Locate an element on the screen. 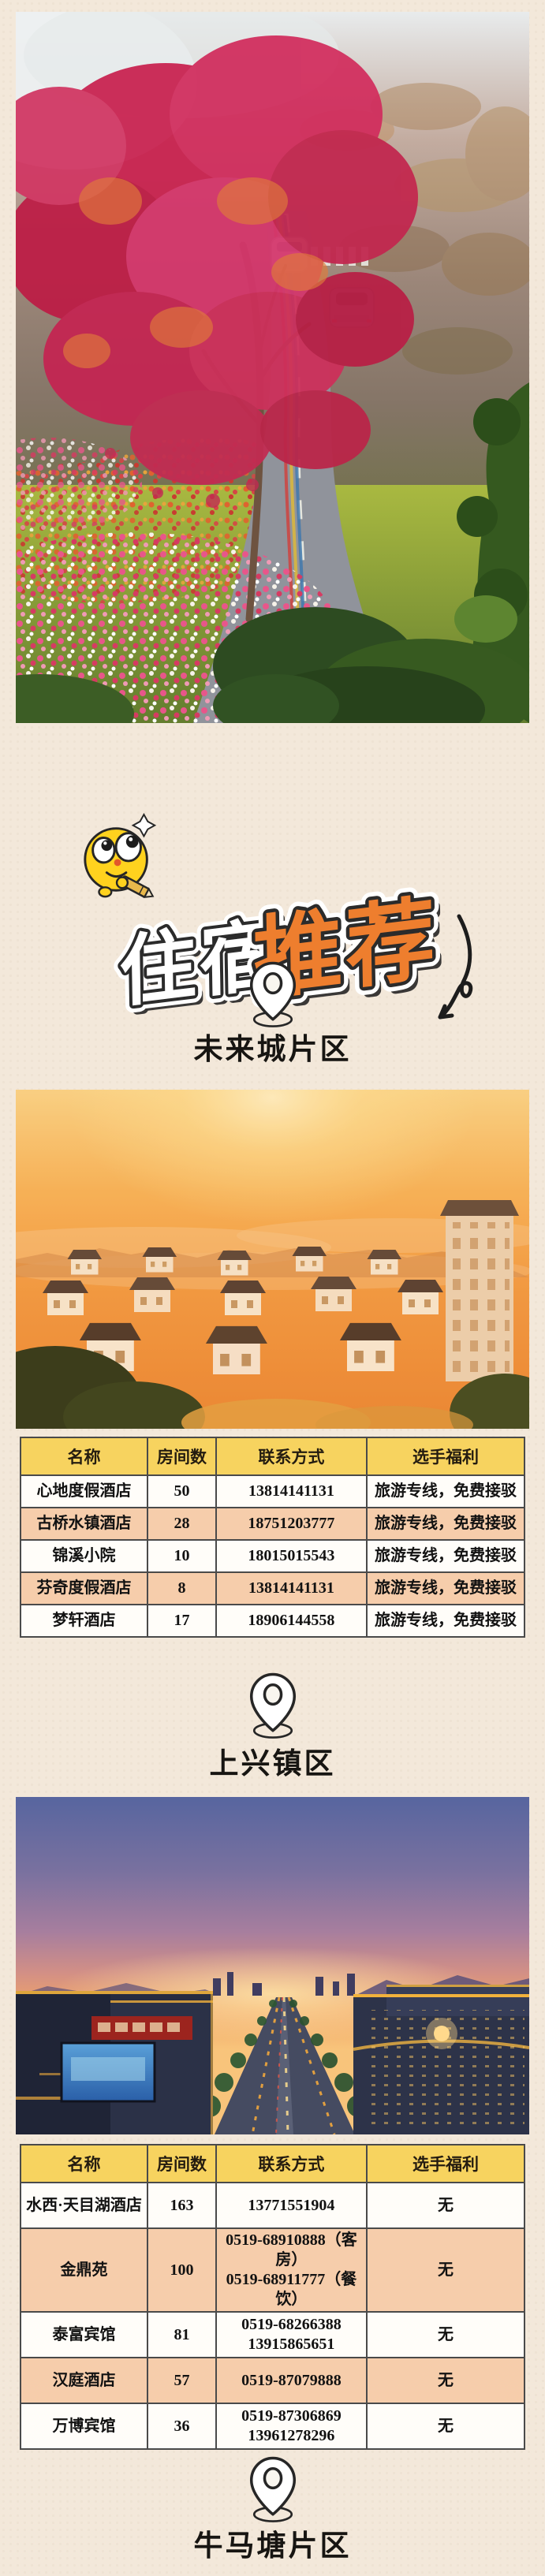 Image resolution: width=545 pixels, height=2576 pixels. table-row: 古桥水镇酒店 28 18751203777 旅游专线，免费接驳 is located at coordinates (272, 1524).